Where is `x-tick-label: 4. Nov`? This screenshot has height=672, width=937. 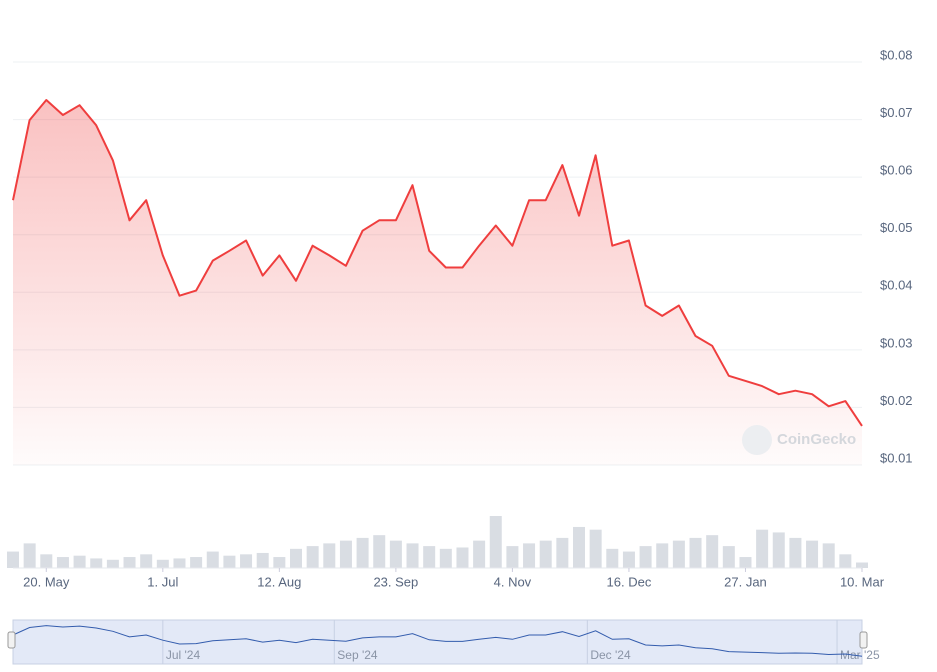 x-tick-label: 4. Nov is located at coordinates (513, 581).